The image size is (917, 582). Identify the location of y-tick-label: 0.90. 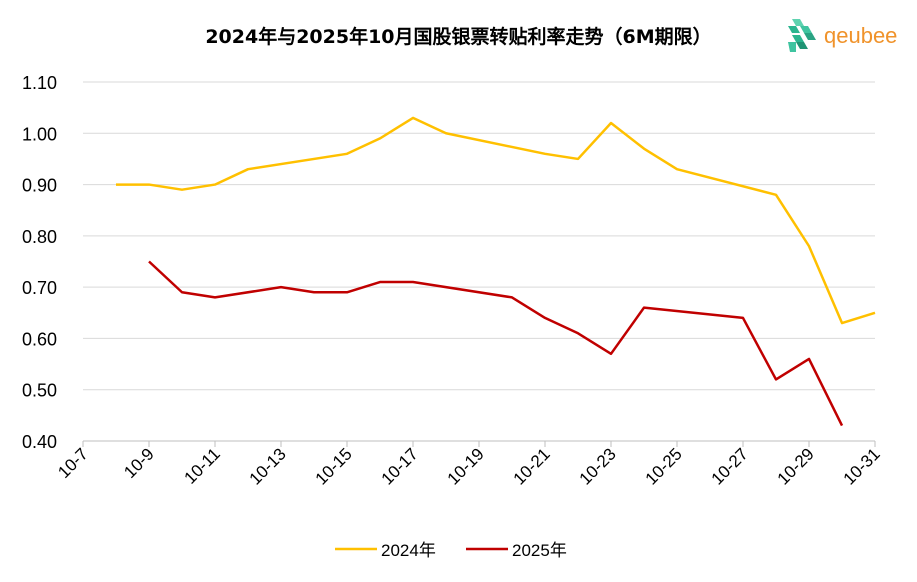
(39, 186).